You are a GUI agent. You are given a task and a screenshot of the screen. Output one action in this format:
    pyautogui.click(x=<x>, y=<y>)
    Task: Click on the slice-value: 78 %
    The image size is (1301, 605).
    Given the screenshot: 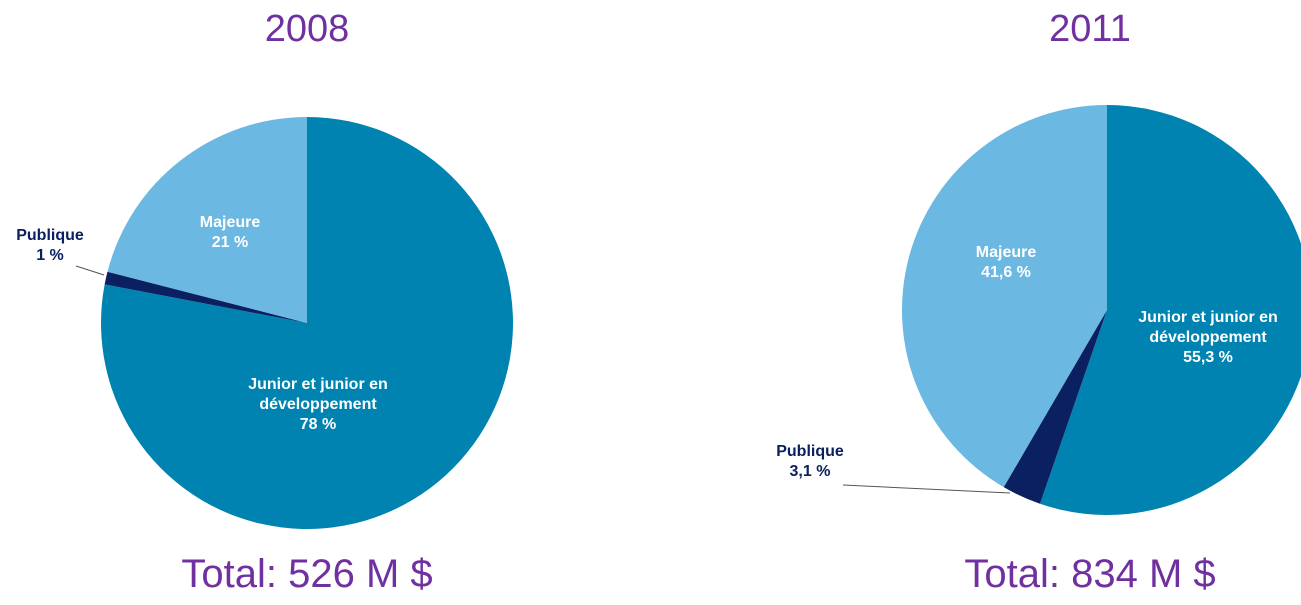 What is the action you would take?
    pyautogui.click(x=318, y=424)
    